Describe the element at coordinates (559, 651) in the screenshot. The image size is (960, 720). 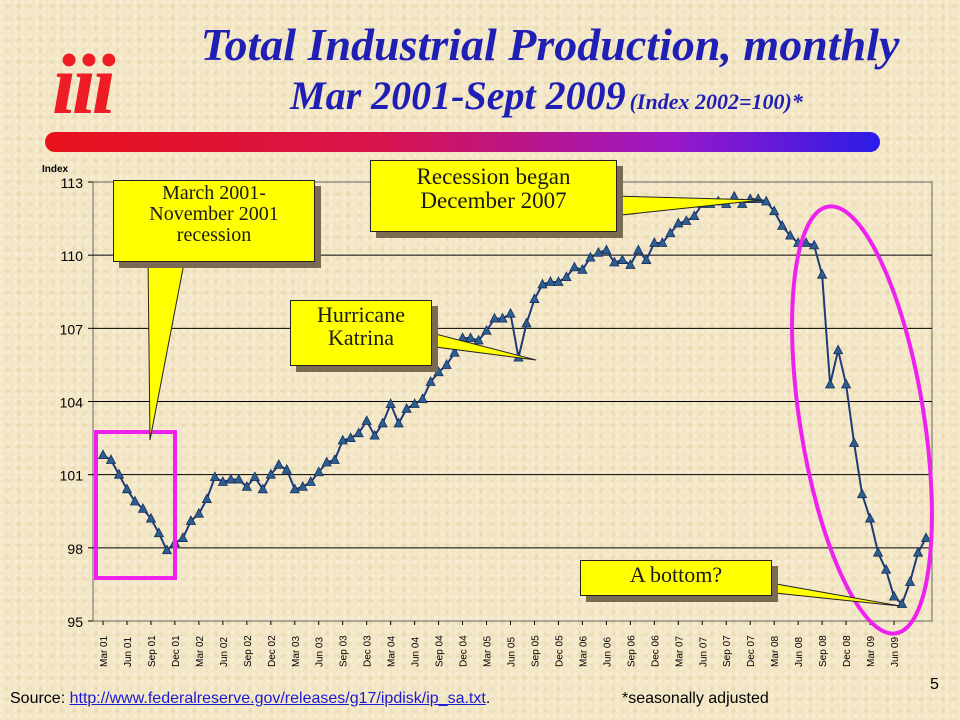
I see `x-tick-label: Dec 05` at that location.